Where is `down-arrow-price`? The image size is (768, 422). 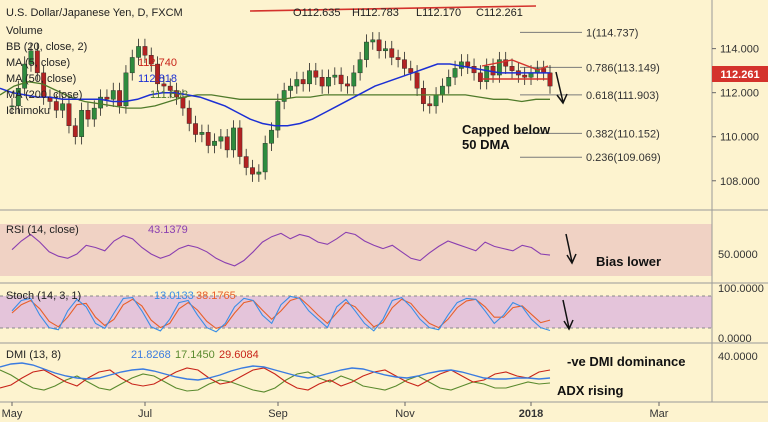
down-arrow-price is located at coordinates (561, 88).